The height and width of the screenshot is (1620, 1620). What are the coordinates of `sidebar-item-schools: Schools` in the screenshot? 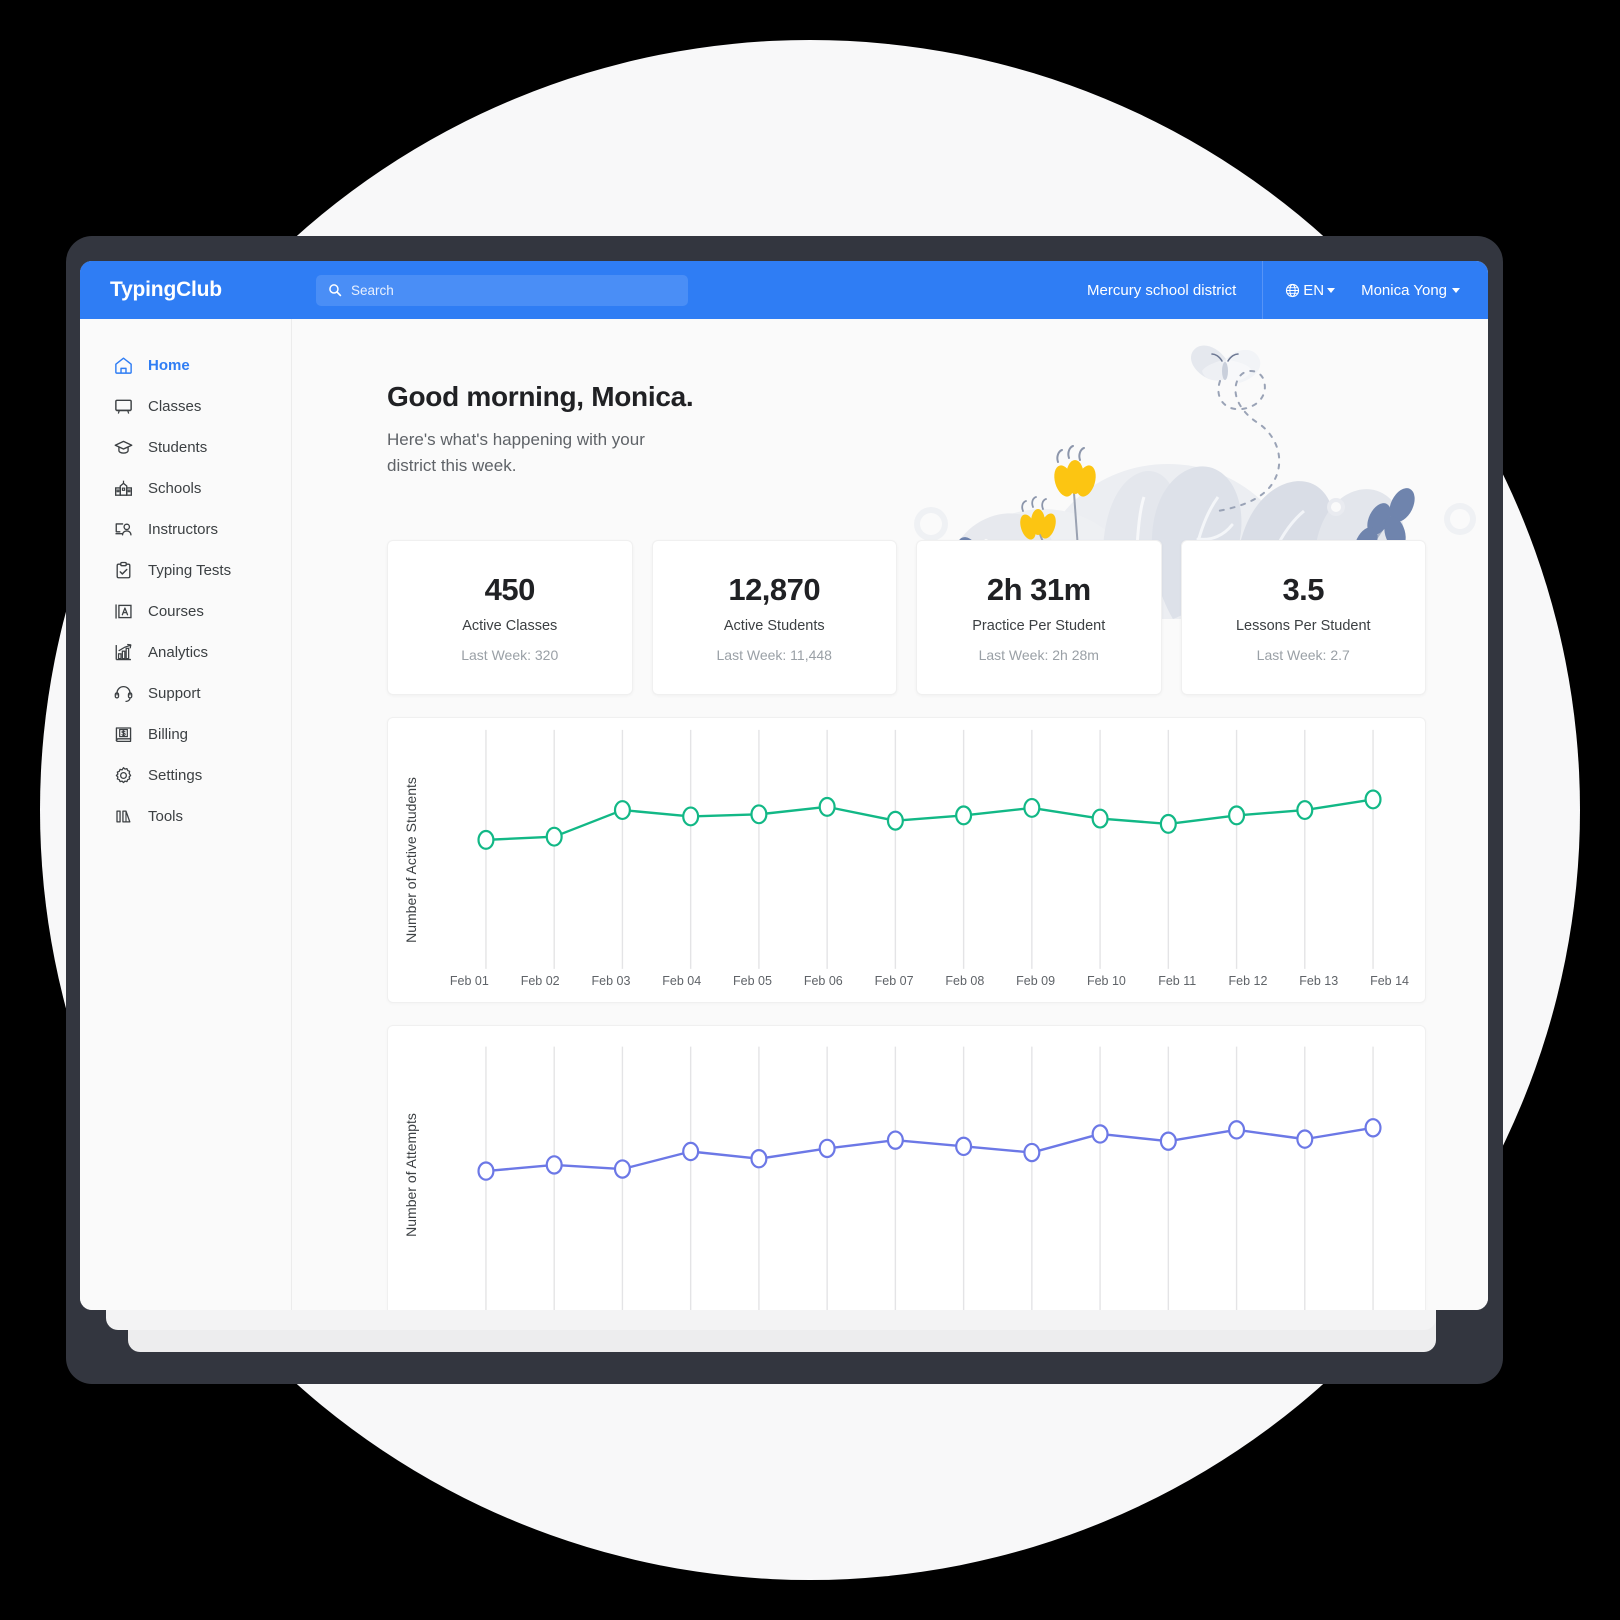 It's located at (185, 488).